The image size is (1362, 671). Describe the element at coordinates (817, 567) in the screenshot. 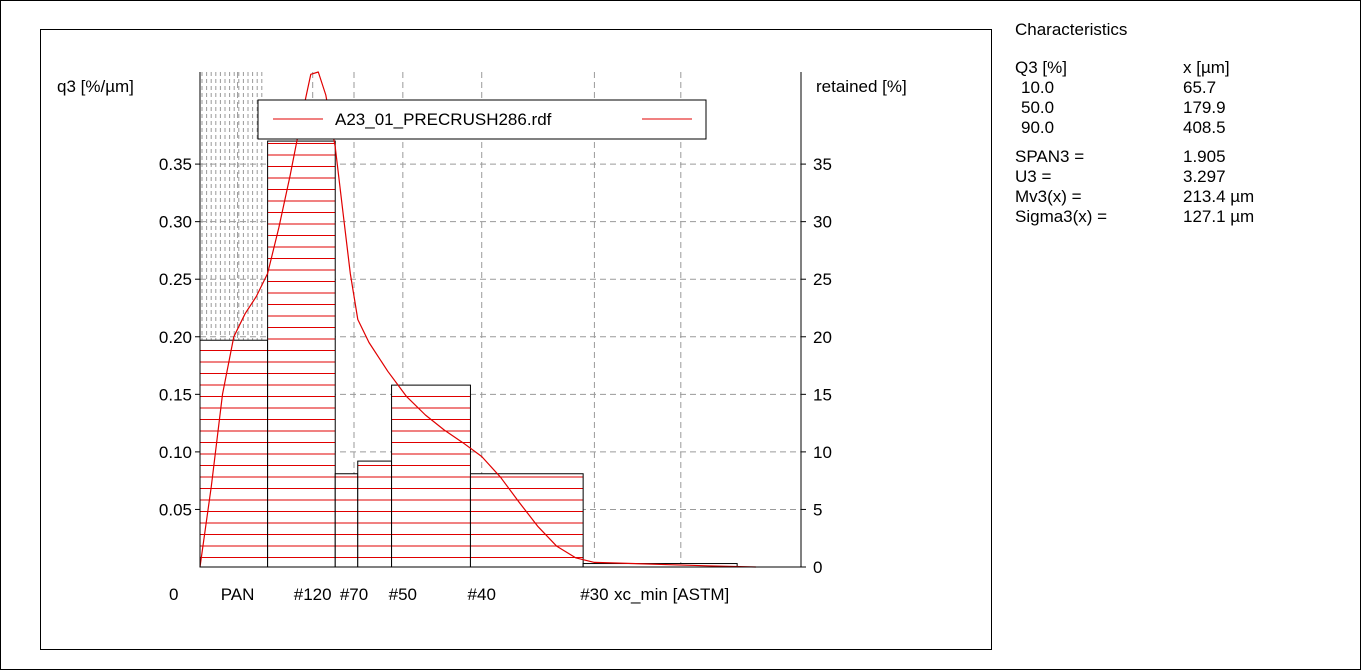

I see `y-tick-label-right: 0` at that location.